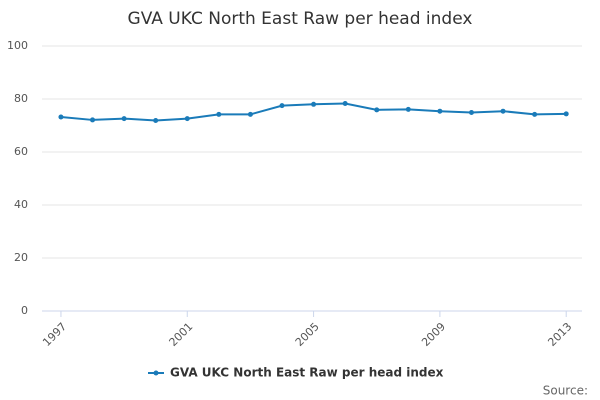 The image size is (600, 400). Describe the element at coordinates (24, 310) in the screenshot. I see `y-tick-label: 0` at that location.